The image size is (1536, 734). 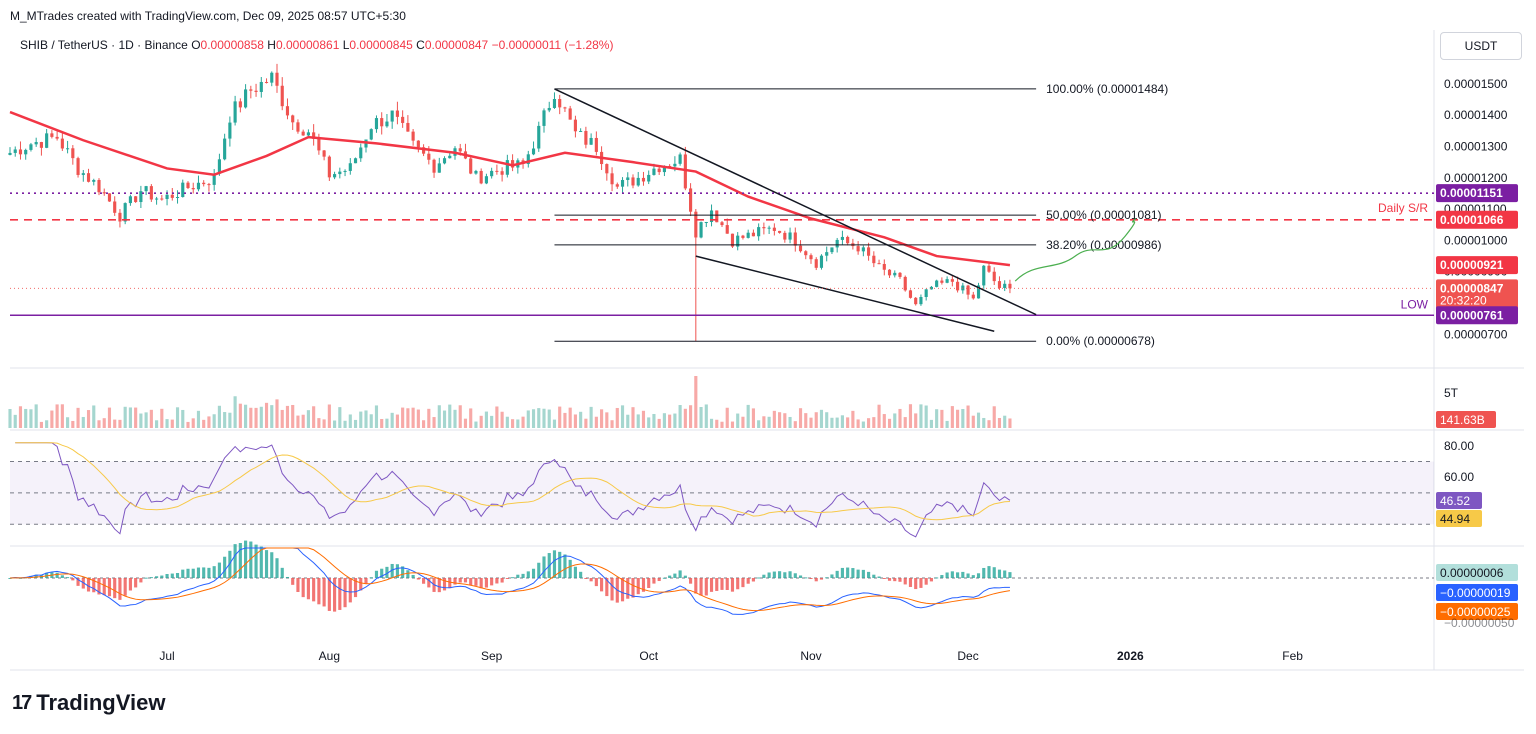 I want to click on signal-tag: −0.00000025, so click(x=1475, y=612).